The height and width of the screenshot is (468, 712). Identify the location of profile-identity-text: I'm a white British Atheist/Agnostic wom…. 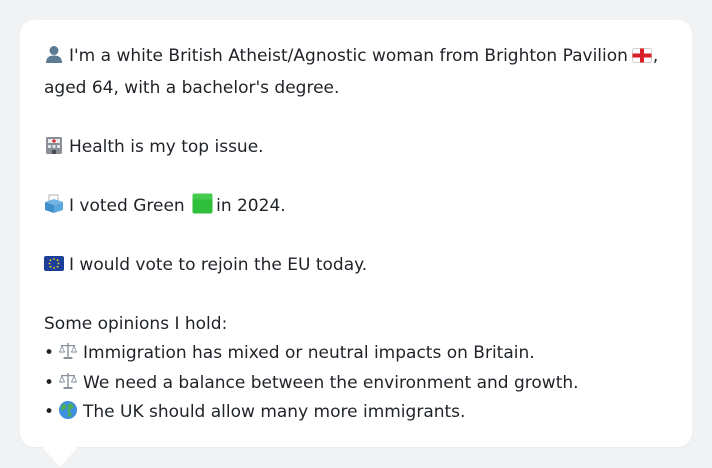
(348, 56).